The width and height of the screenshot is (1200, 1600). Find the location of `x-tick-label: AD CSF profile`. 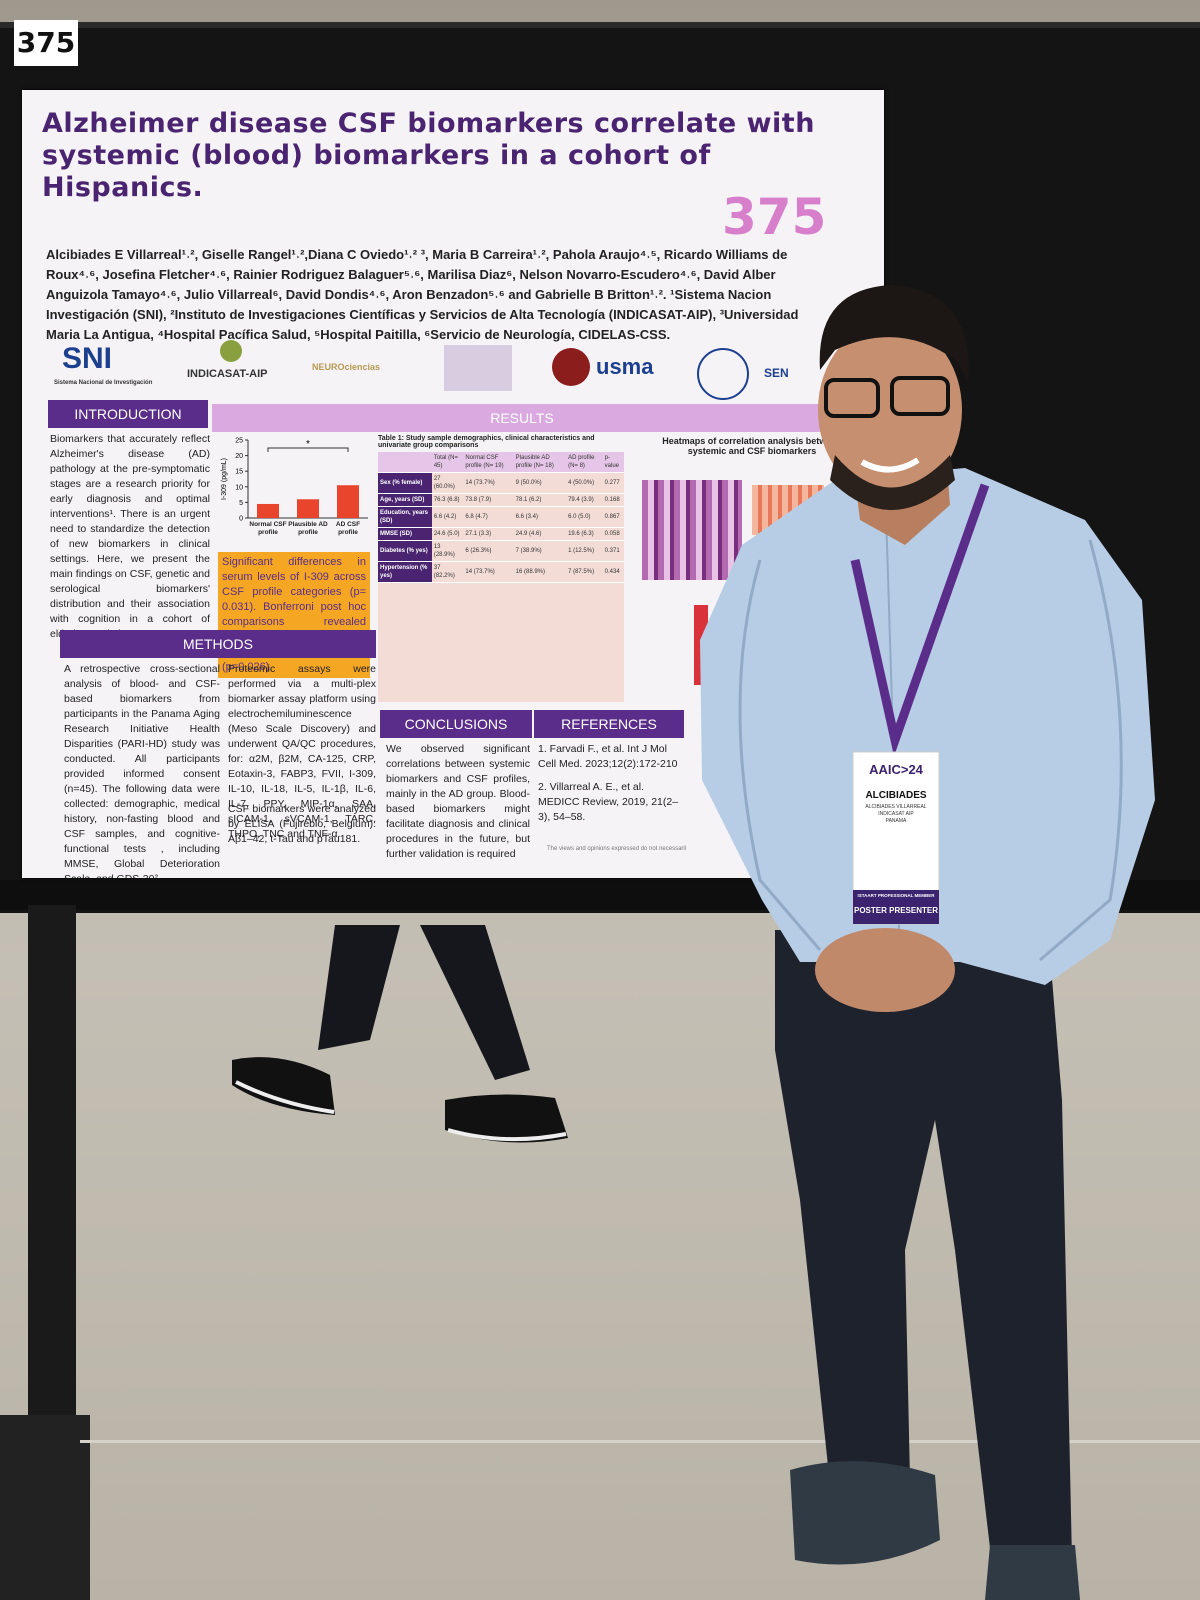

x-tick-label: AD CSF profile is located at coordinates (348, 528).